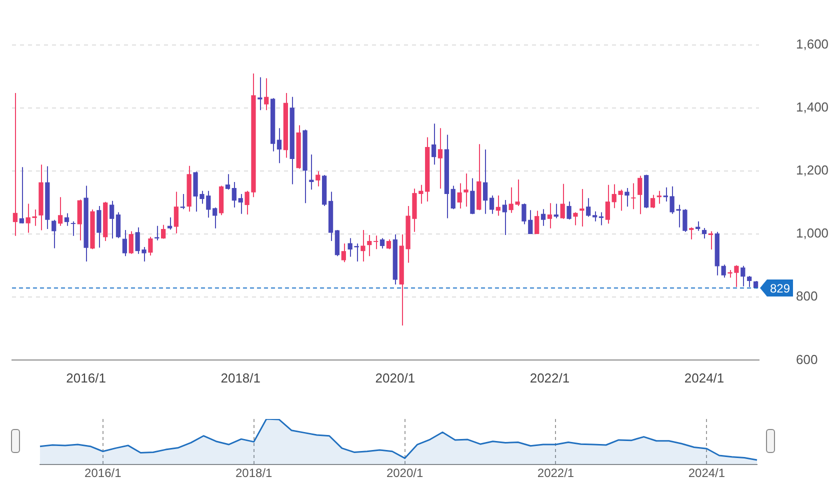 The image size is (837, 483). I want to click on ref-line-label: 829, so click(780, 288).